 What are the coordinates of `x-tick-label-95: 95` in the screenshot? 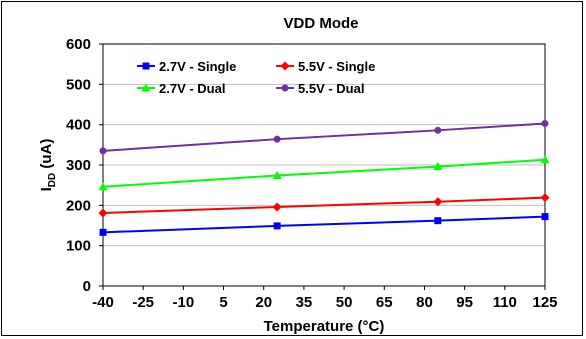 It's located at (464, 302).